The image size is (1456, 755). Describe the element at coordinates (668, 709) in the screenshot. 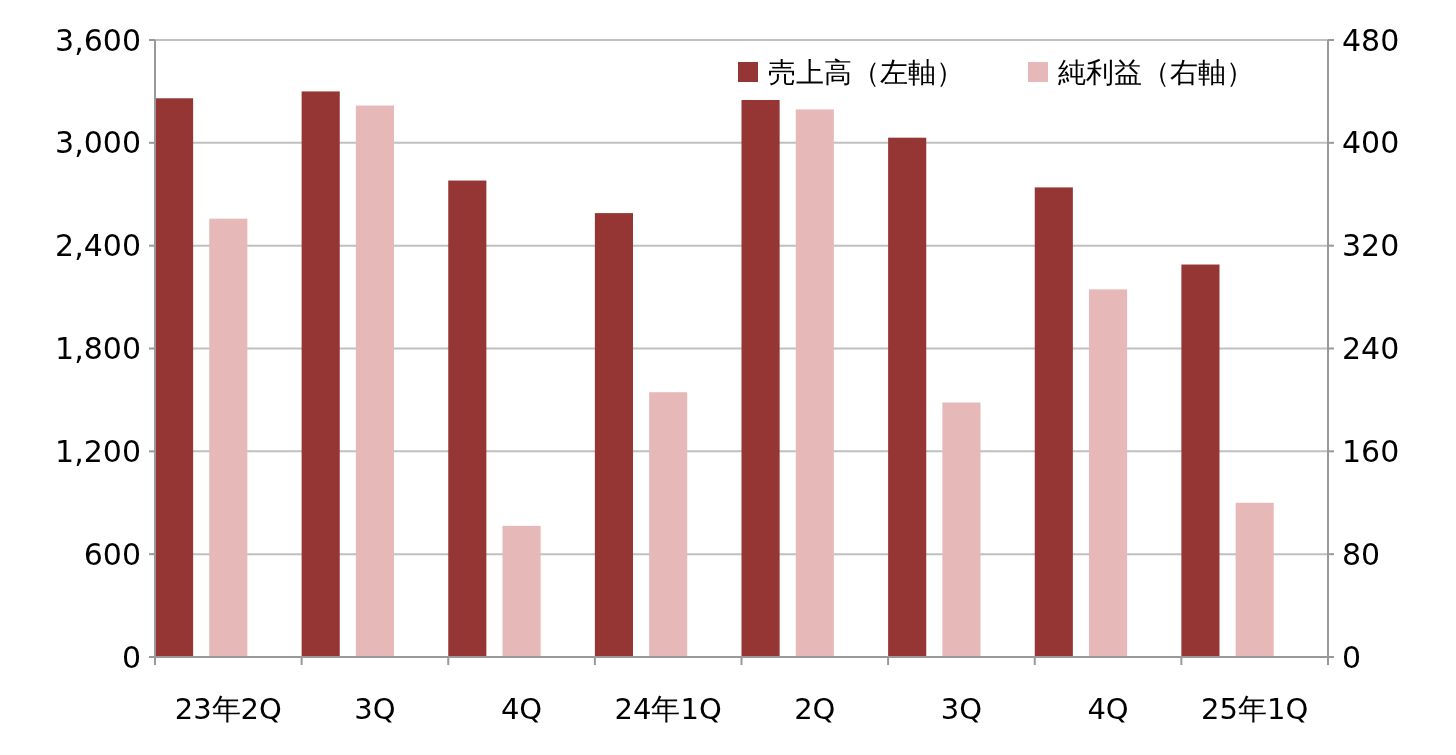

I see `x-tick-label: 24年1Q` at that location.